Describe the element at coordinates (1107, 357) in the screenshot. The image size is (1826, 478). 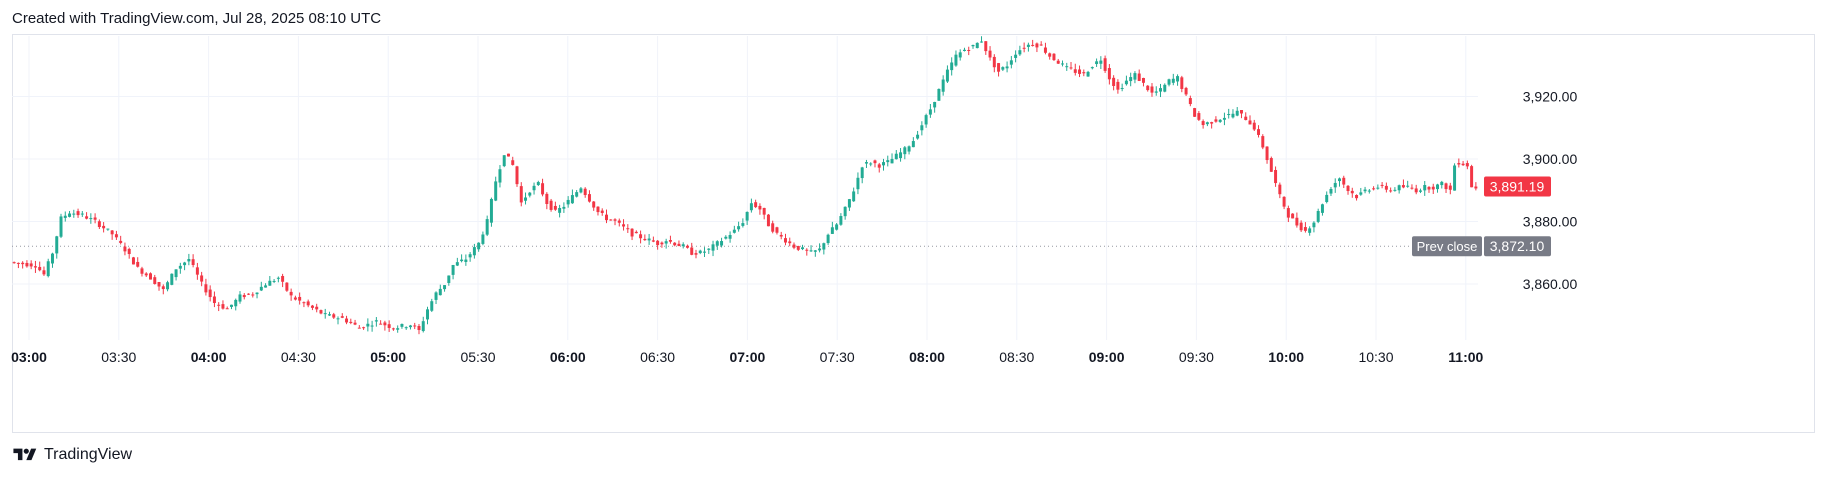
I see `x-axis-tick-label: 09:00` at that location.